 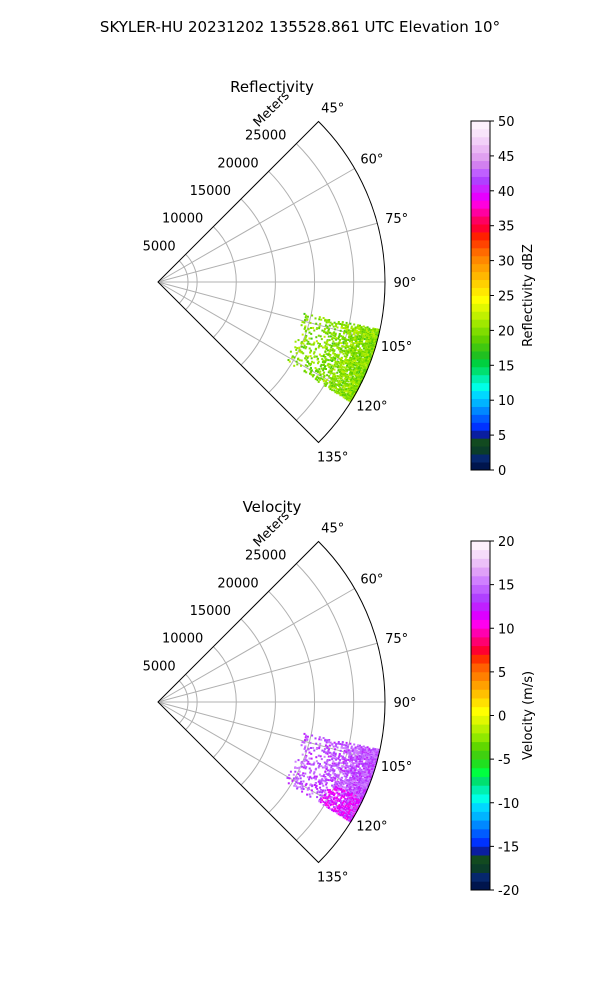 What do you see at coordinates (506, 262) in the screenshot?
I see `colorbar-tick-label: 30` at bounding box center [506, 262].